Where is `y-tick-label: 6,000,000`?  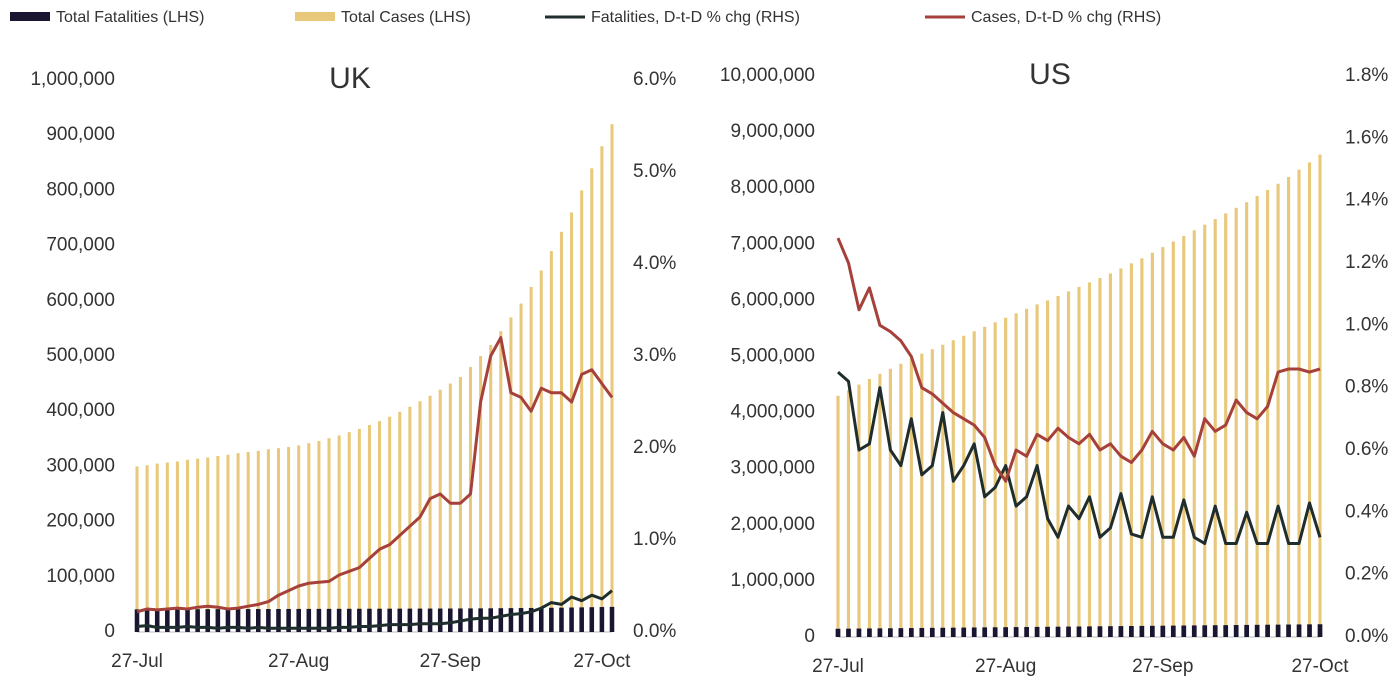 y-tick-label: 6,000,000 is located at coordinates (772, 299).